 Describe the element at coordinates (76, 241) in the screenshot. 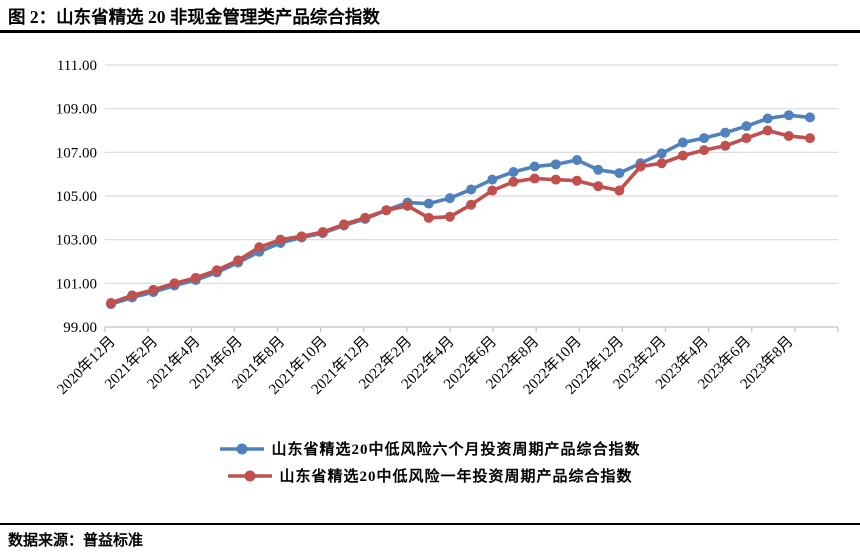

I see `y-axis-tick-label: 103.00` at that location.